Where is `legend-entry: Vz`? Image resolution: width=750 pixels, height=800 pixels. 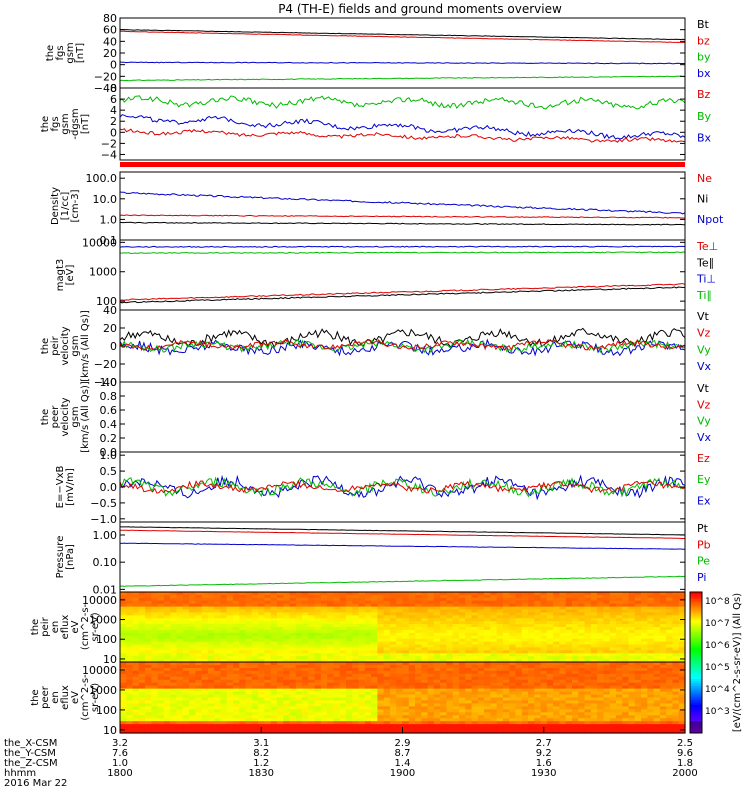 legend-entry: Vz is located at coordinates (704, 404).